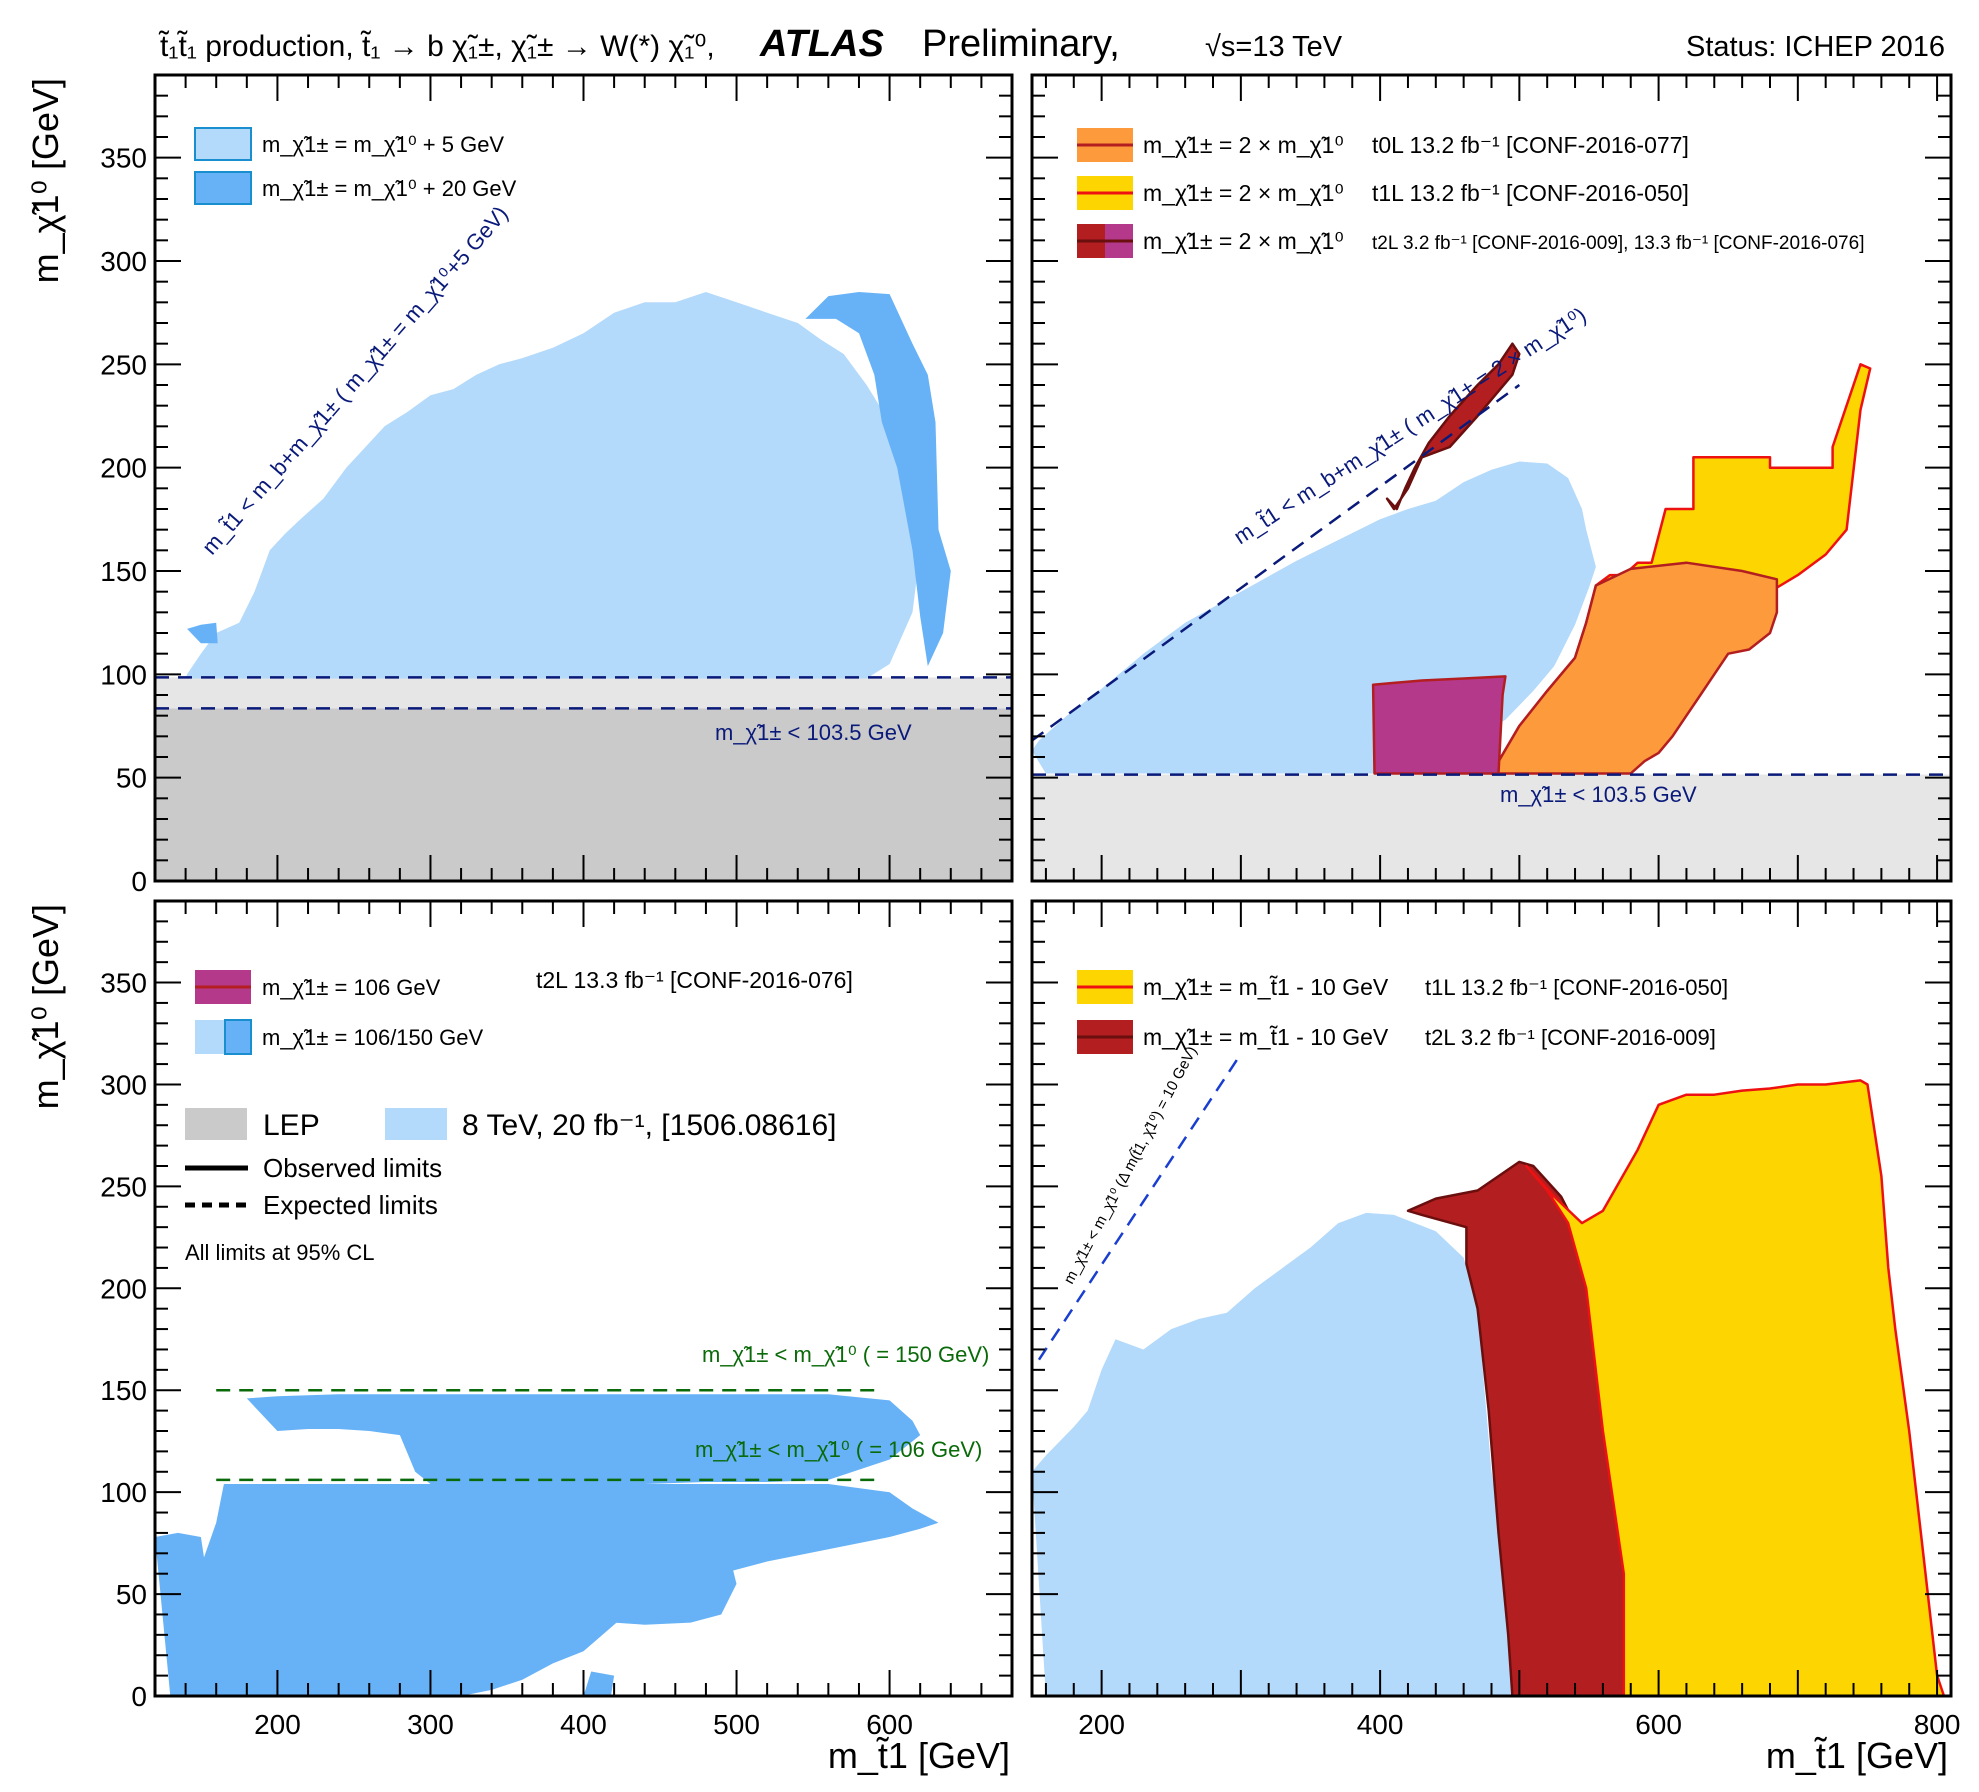 Image resolution: width=1979 pixels, height=1792 pixels. Describe the element at coordinates (1570, 1037) in the screenshot. I see `legend-reference: t2L 3.2 fb⁻¹ [CONF-2016-009]` at that location.